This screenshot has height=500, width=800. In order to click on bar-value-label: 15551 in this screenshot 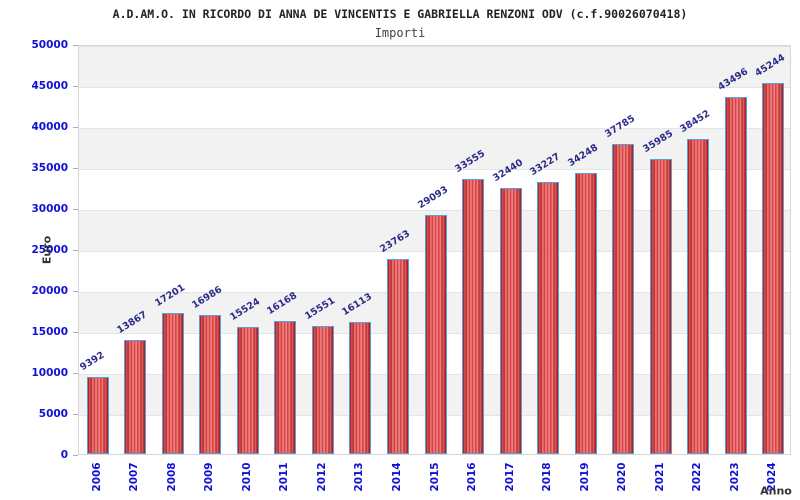, I will do `click(320, 308)`.